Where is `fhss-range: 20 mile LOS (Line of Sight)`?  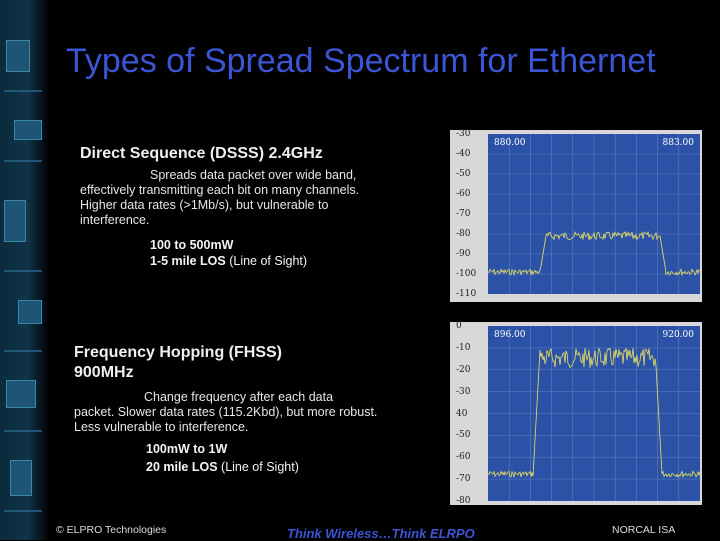 fhss-range: 20 mile LOS (Line of Sight) is located at coordinates (222, 467).